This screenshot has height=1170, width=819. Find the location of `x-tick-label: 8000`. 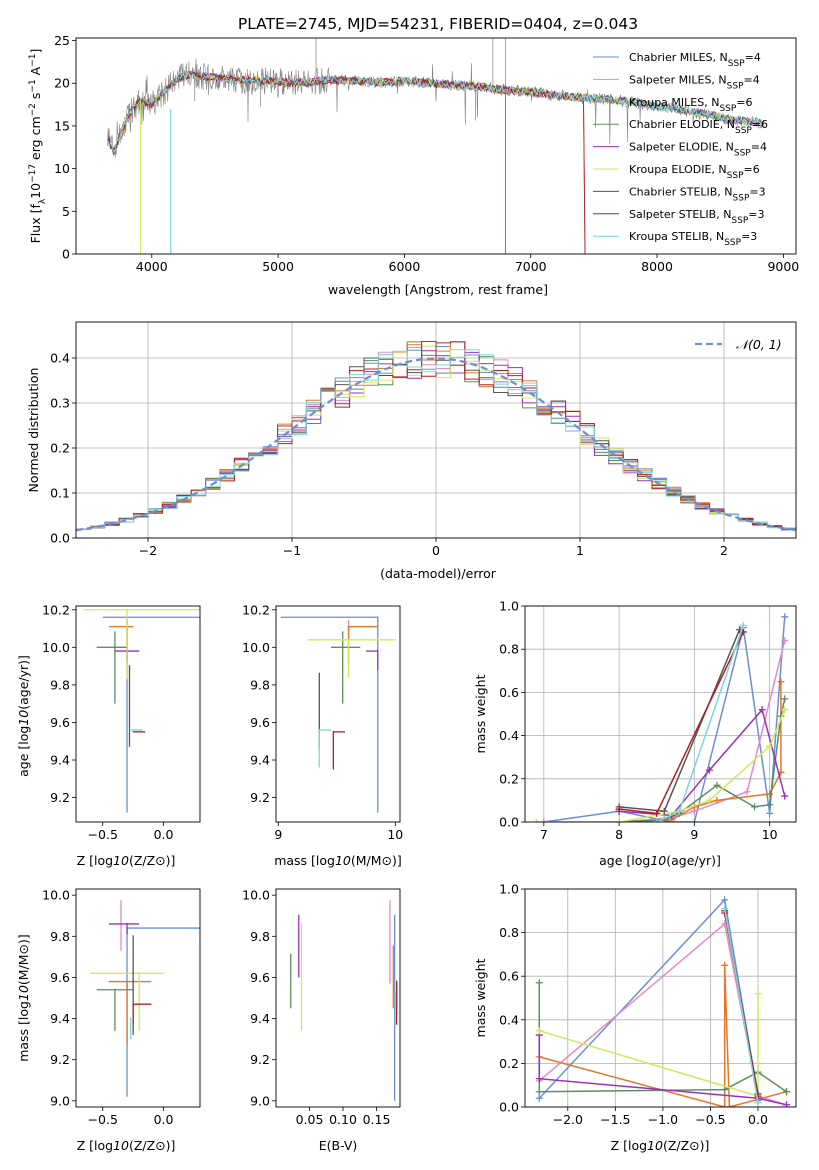

x-tick-label: 8000 is located at coordinates (657, 266).